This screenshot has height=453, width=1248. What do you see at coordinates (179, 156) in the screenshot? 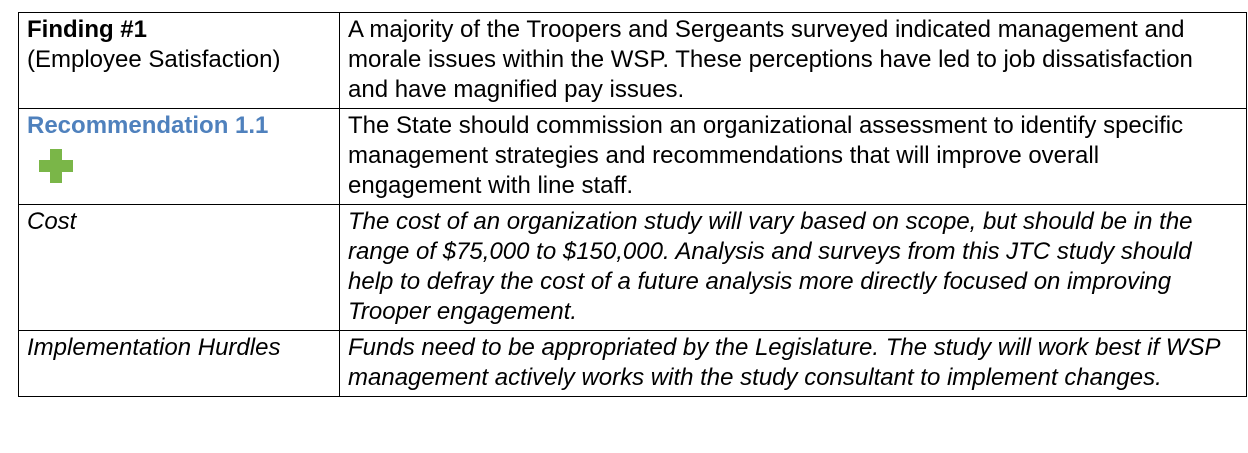
I see `label-cell: Recommendation 1.1` at bounding box center [179, 156].